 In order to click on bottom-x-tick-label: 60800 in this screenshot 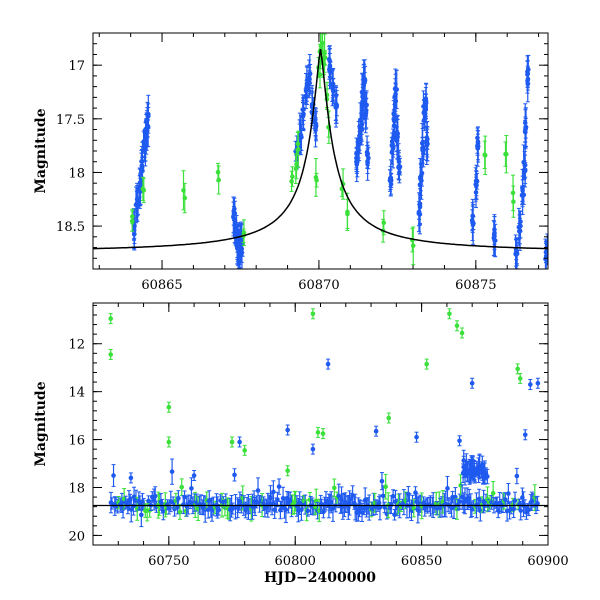, I will do `click(295, 561)`.